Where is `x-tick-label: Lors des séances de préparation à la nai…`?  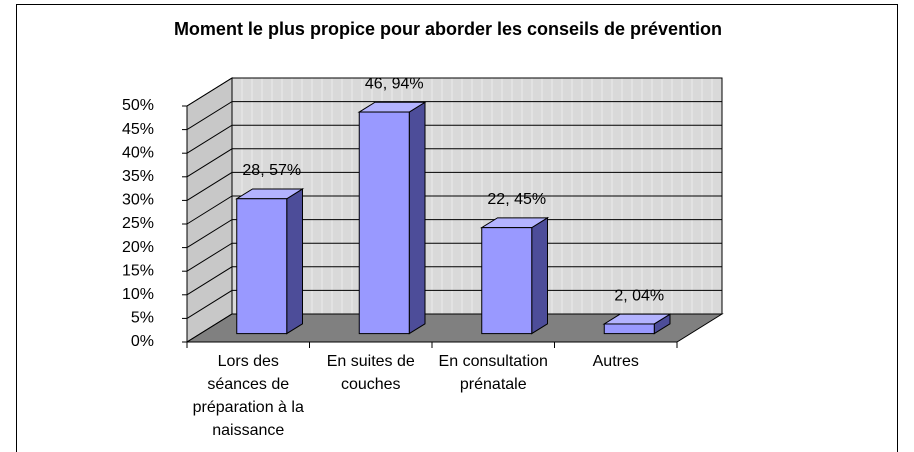
x-tick-label: Lors des séances de préparation à la nai… is located at coordinates (248, 396).